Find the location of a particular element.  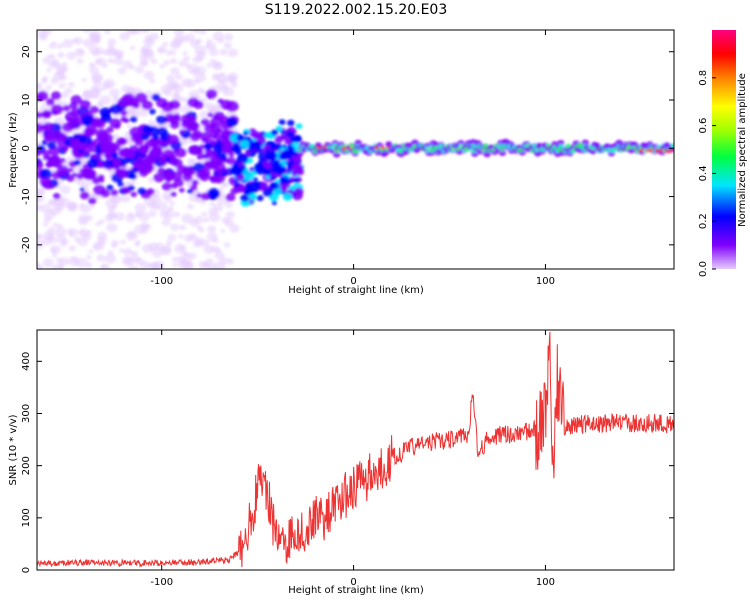

y-tick-label: 0 is located at coordinates (26, 148).